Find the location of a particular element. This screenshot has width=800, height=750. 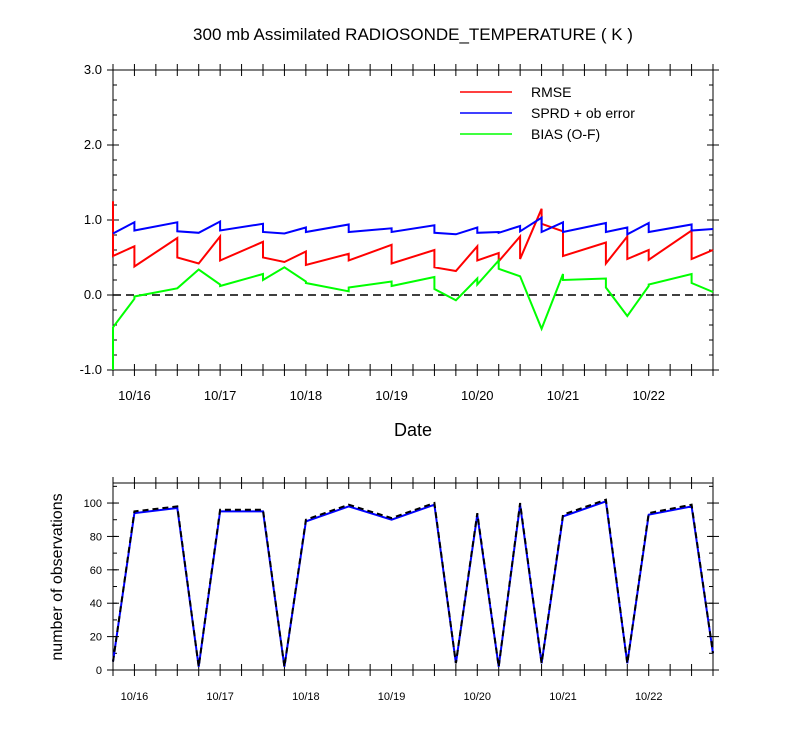

legend: RMSE SPRD + ob error BIAS (O-F) is located at coordinates (547, 113).